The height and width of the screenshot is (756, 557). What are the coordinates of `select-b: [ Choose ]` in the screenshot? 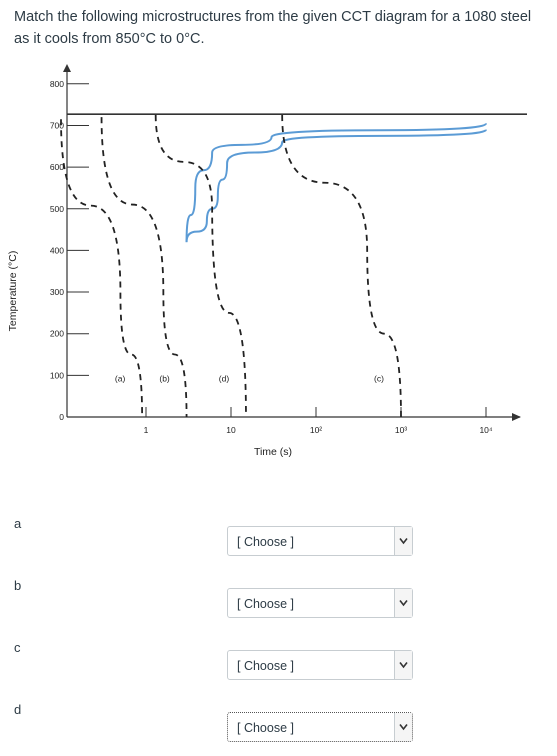 It's located at (320, 603).